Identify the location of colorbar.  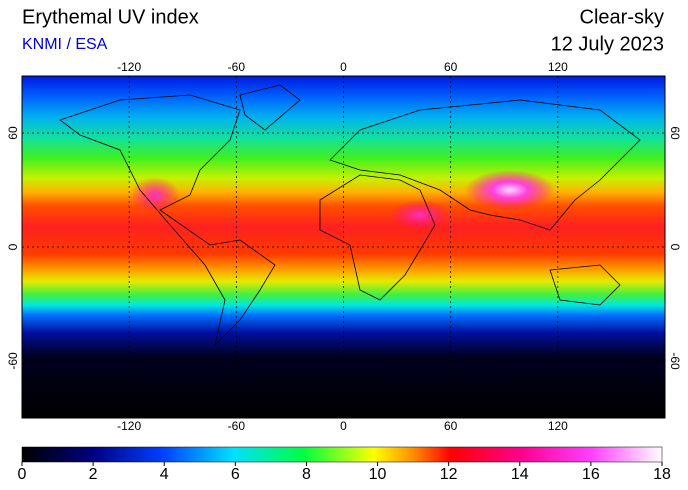
(342, 454).